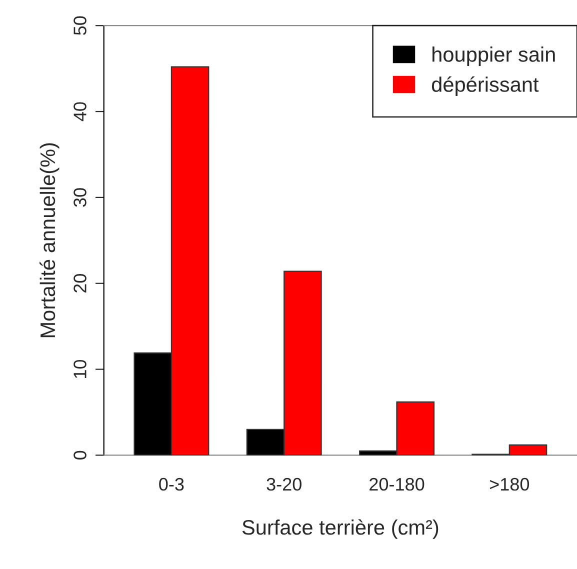  I want to click on x-tick-label: >180, so click(510, 484).